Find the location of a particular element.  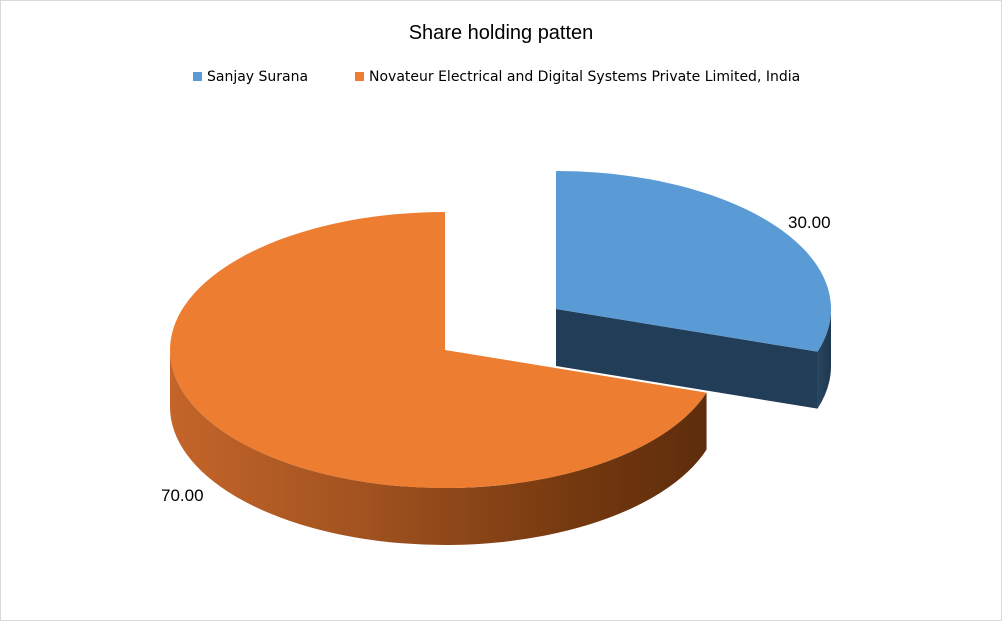

slice-side-sanjay-surana is located at coordinates (824, 359).